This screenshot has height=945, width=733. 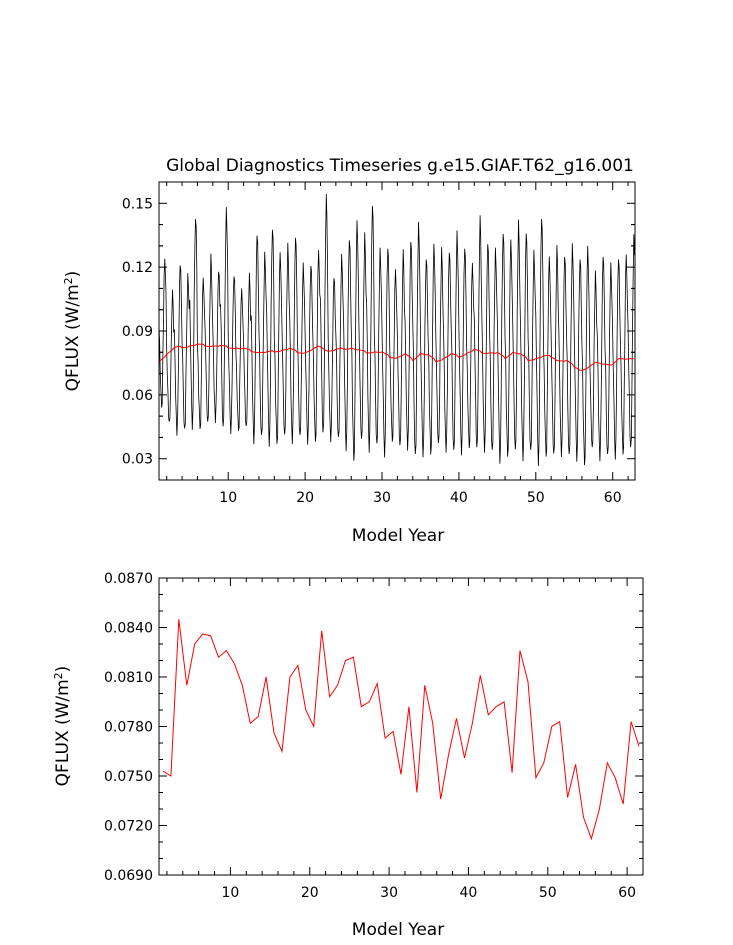 I want to click on bottom-xtick-label: 60, so click(x=627, y=893).